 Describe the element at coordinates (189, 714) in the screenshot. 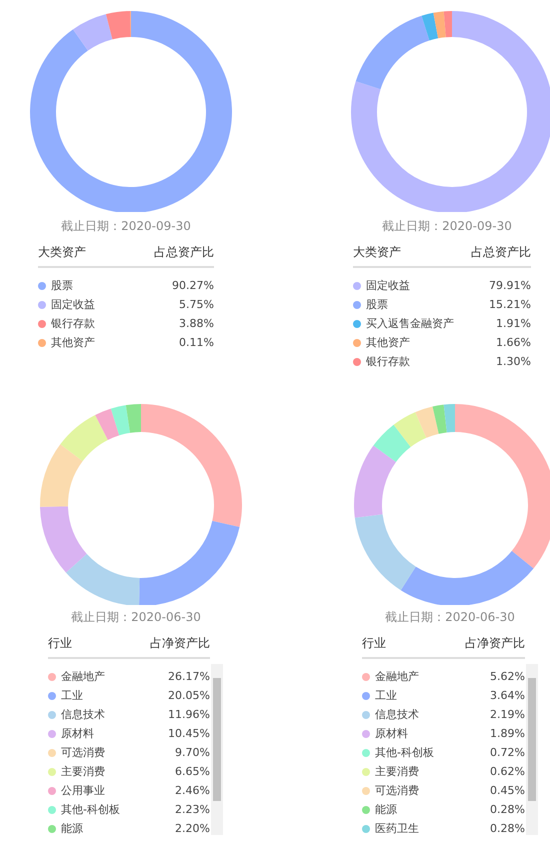

I see `data-label: 11.96%` at that location.